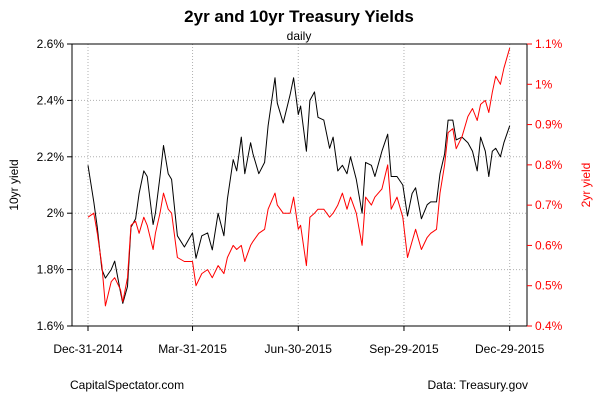 The width and height of the screenshot is (600, 400). I want to click on left-tick-label: 2%, so click(56, 213).